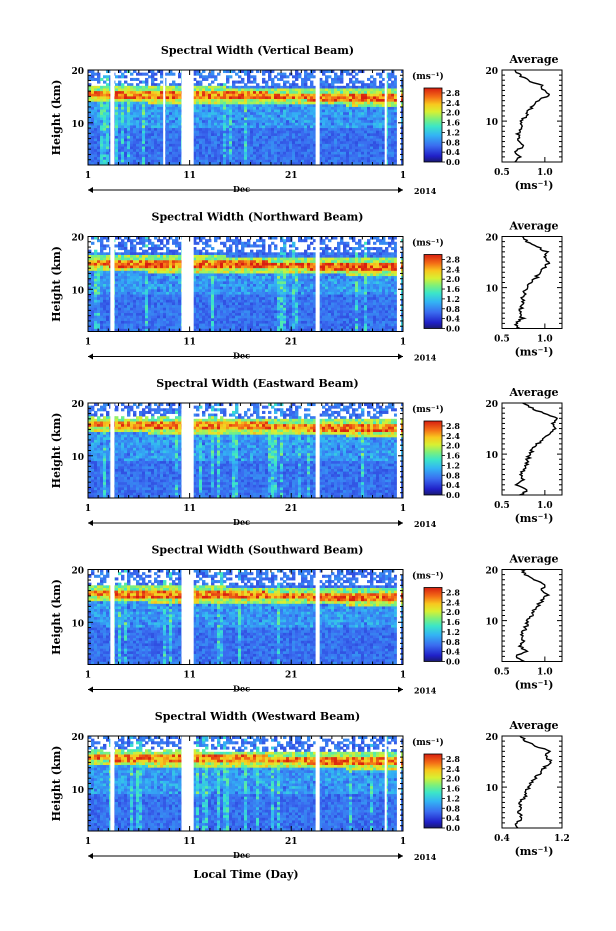  I want to click on y-axis-title: Height (km), so click(56, 118).